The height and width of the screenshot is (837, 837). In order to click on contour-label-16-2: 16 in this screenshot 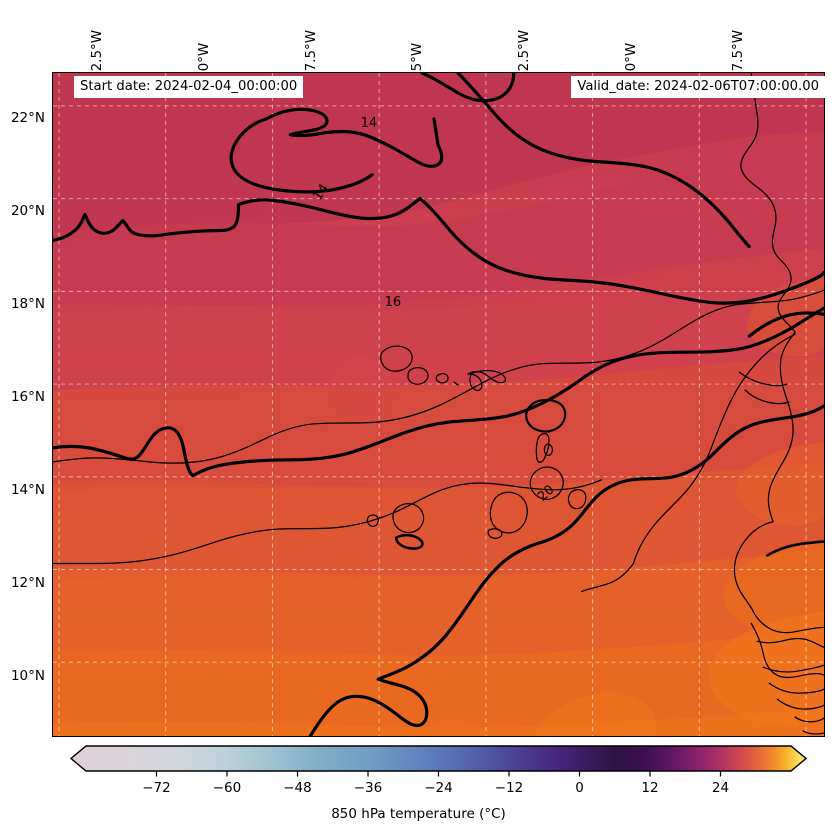, I will do `click(393, 302)`.